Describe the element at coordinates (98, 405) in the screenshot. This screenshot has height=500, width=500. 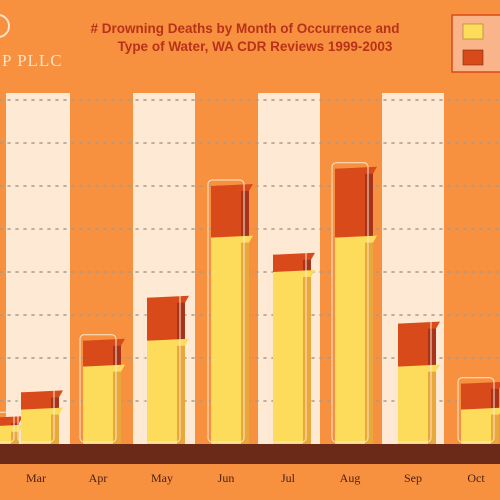
I see `bar-series-1-Apr` at that location.